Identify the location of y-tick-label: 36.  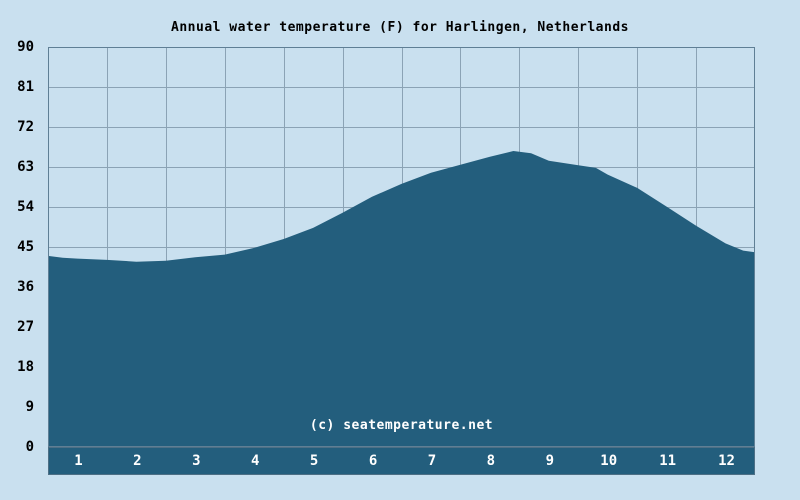
(25, 287).